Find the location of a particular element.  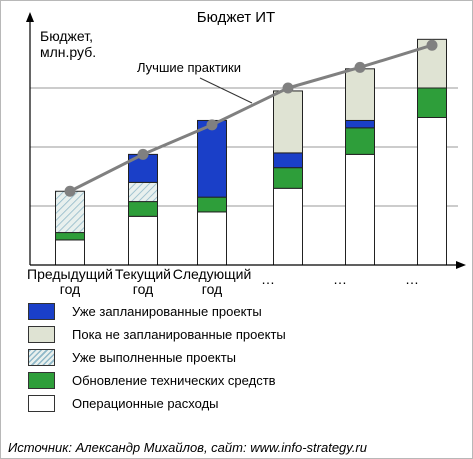

y-axis-arrow-icon is located at coordinates (30, 17).